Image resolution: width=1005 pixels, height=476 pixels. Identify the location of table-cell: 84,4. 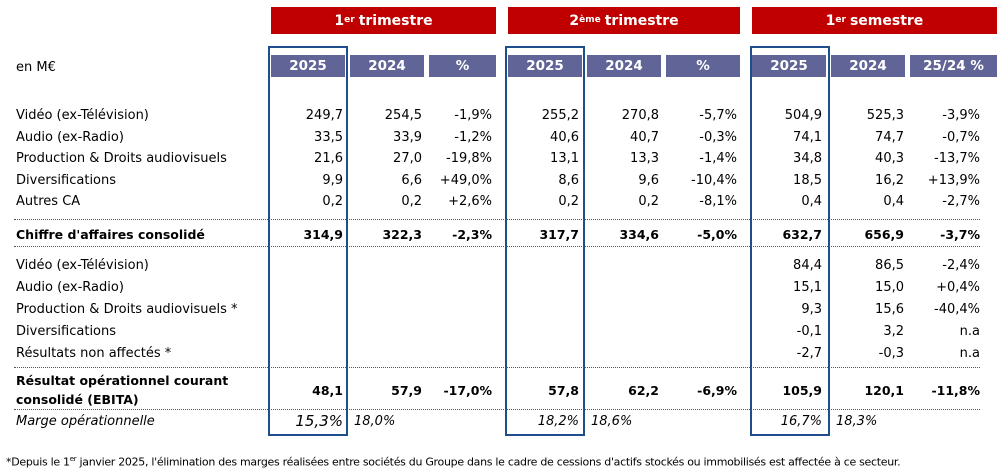
(807, 265).